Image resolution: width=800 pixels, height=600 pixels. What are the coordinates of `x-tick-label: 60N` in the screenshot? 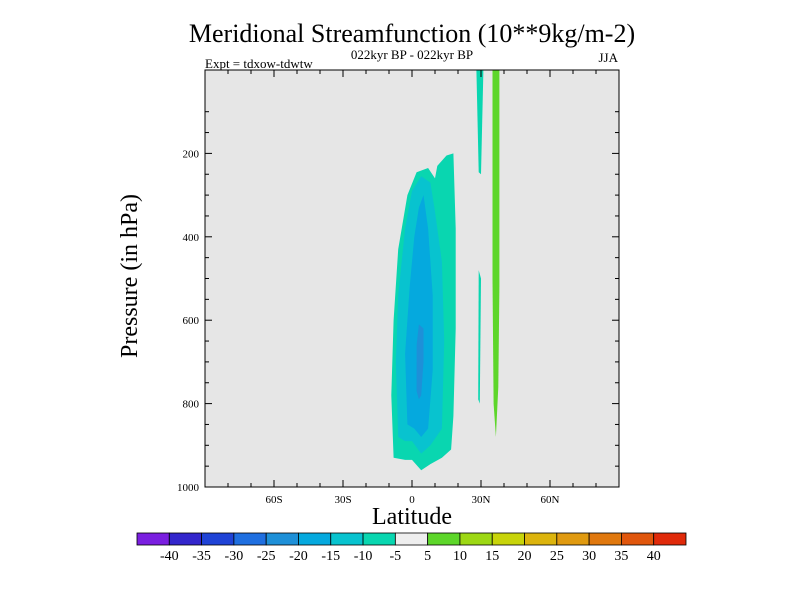 It's located at (550, 500).